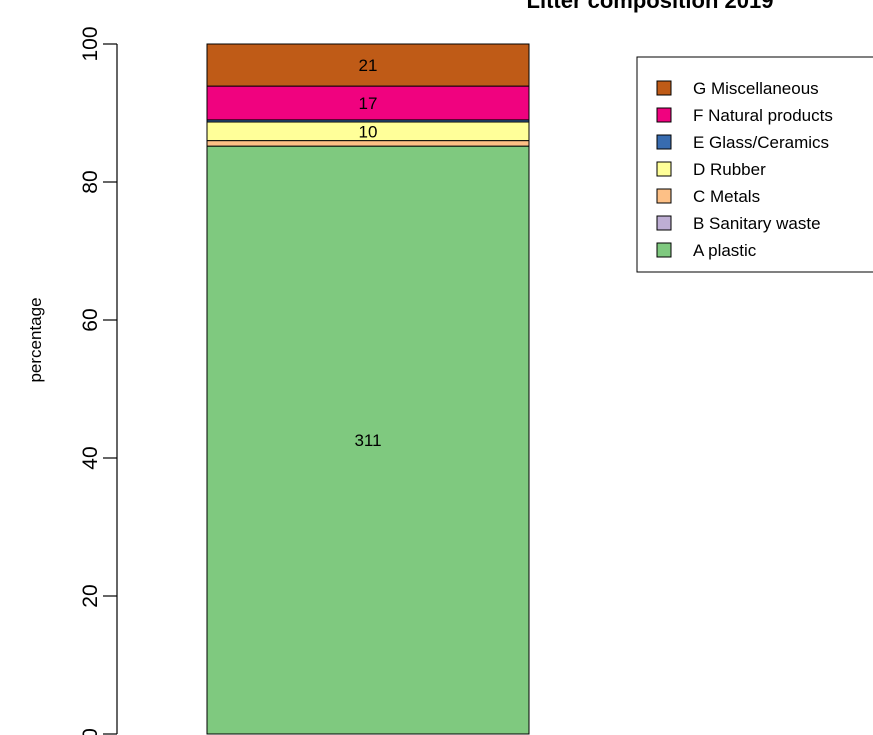 The width and height of the screenshot is (873, 735). I want to click on y-tick-label-100: 100, so click(90, 43).